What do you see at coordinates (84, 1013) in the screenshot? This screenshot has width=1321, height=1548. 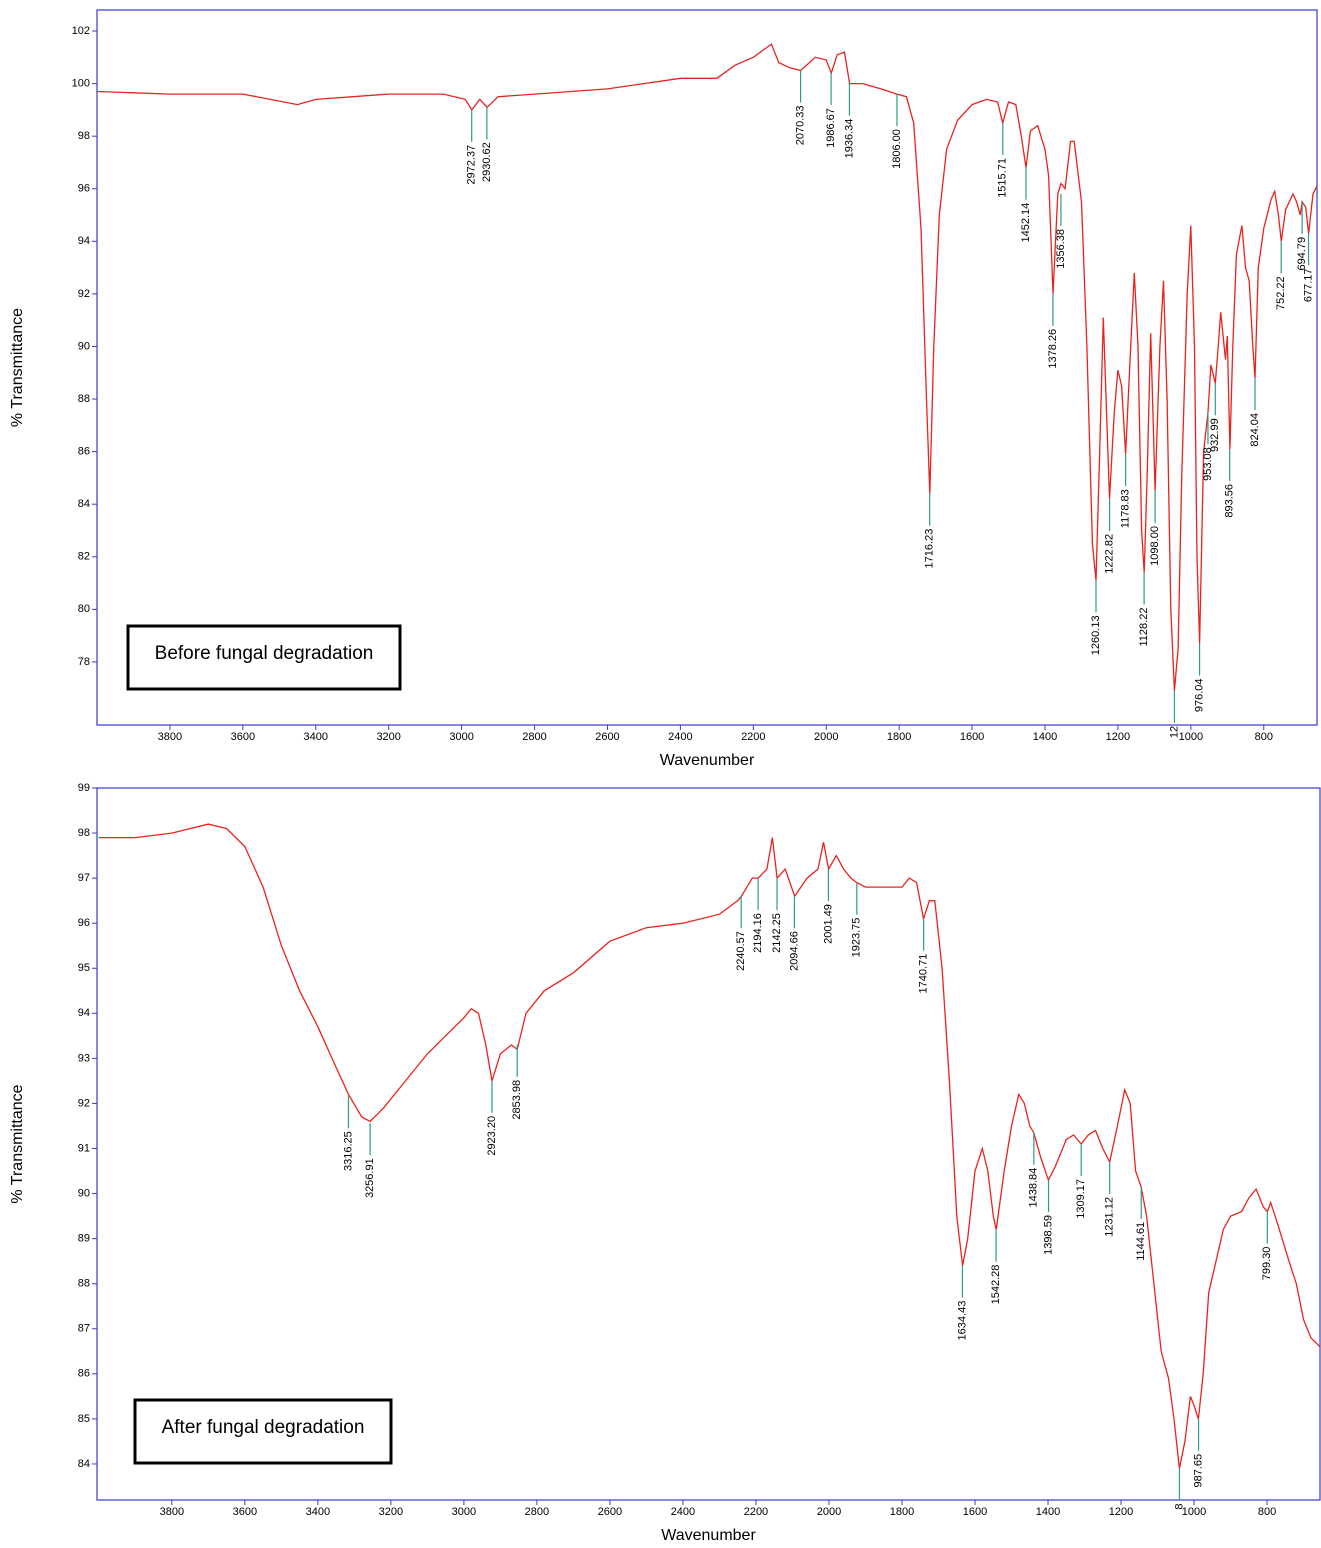 I see `y-tick-label: 94` at bounding box center [84, 1013].